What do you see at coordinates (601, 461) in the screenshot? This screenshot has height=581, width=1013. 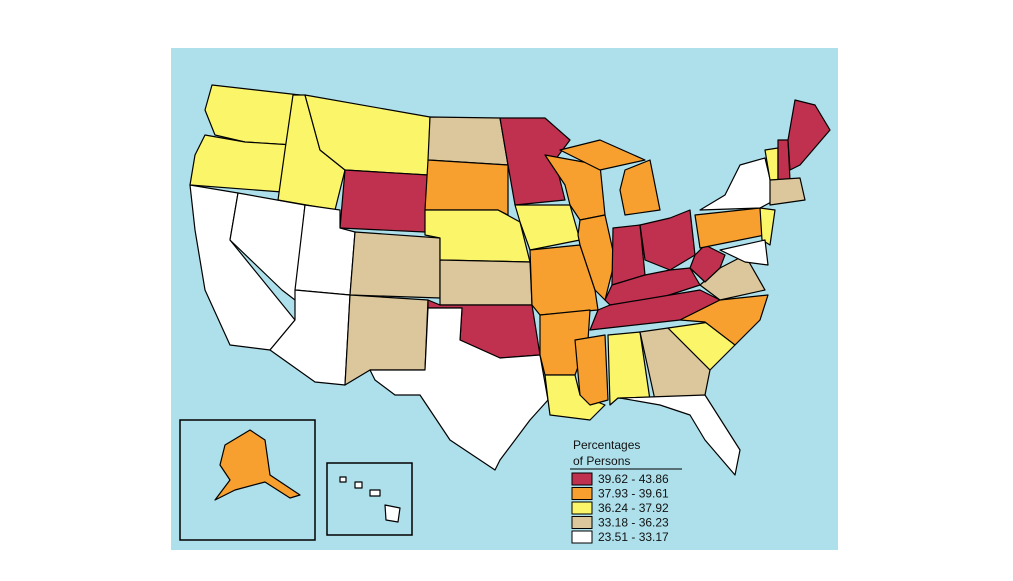 I see `legend-title: of Persons` at bounding box center [601, 461].